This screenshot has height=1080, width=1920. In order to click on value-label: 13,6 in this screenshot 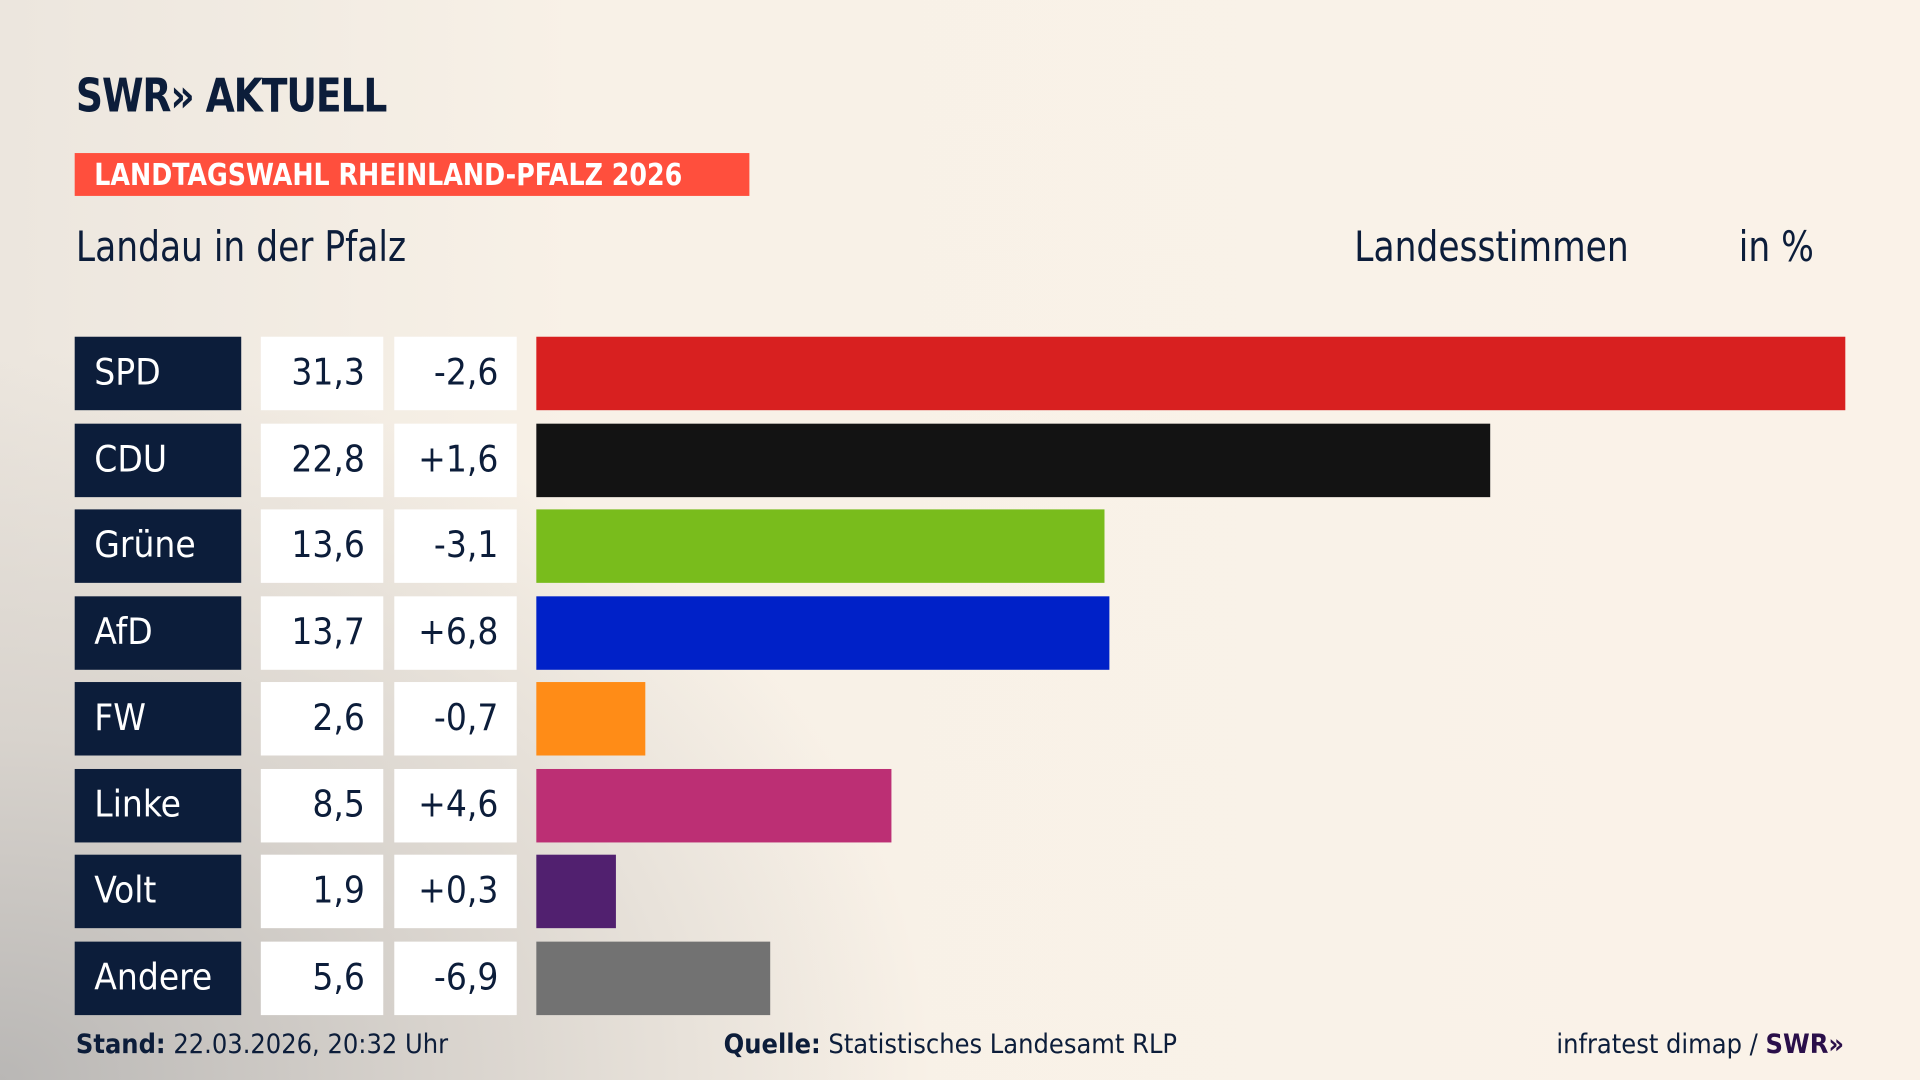, I will do `click(322, 546)`.